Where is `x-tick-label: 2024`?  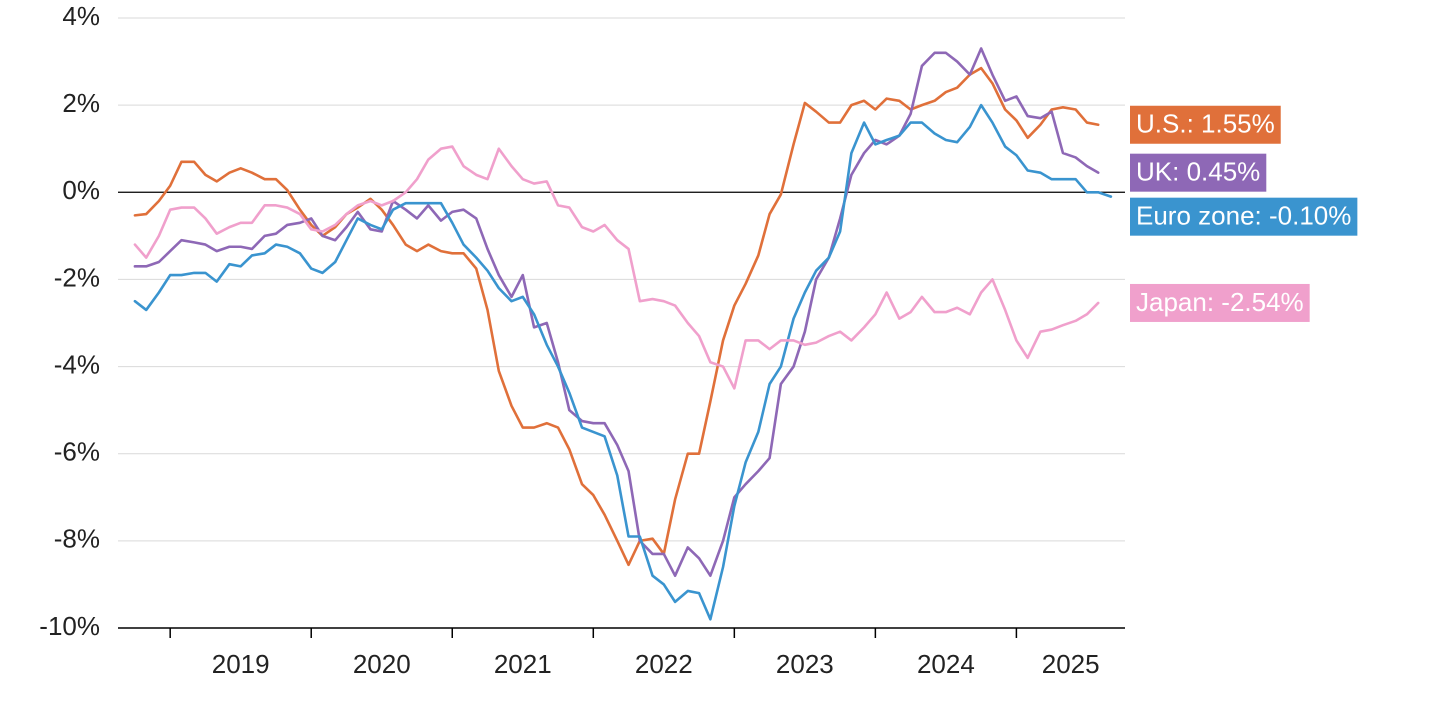
x-tick-label: 2024 is located at coordinates (946, 664).